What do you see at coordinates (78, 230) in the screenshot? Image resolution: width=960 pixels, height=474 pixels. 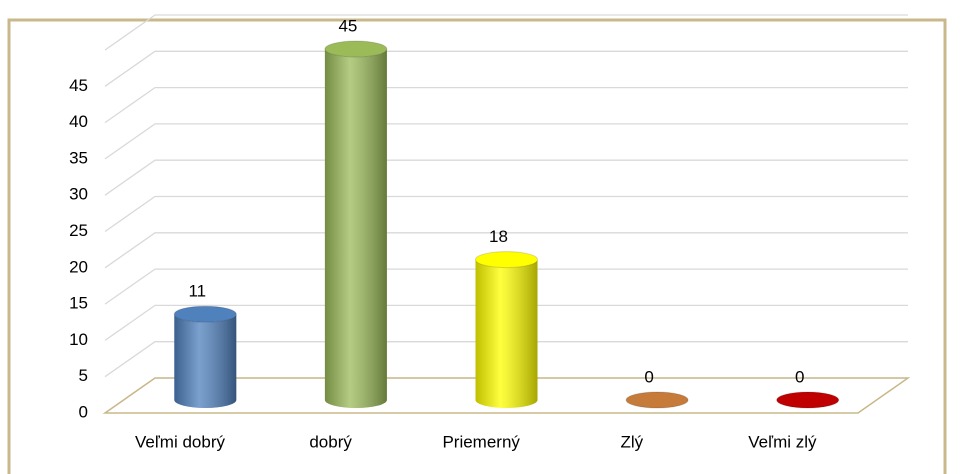 I see `y-tick-label: 25` at bounding box center [78, 230].